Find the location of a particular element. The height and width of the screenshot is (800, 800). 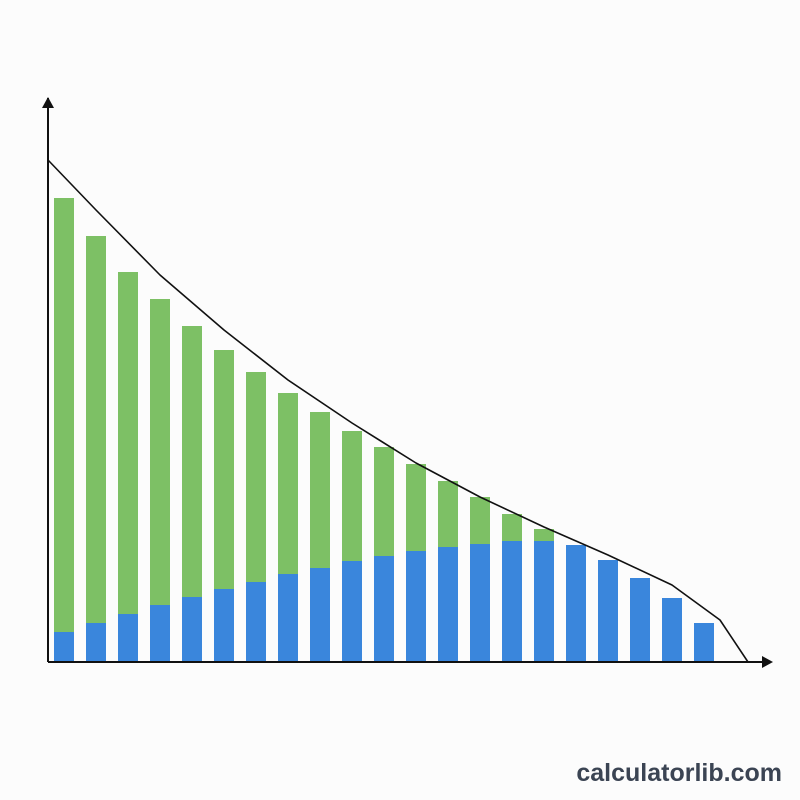

watermark: calculatorlib.com is located at coordinates (679, 773).